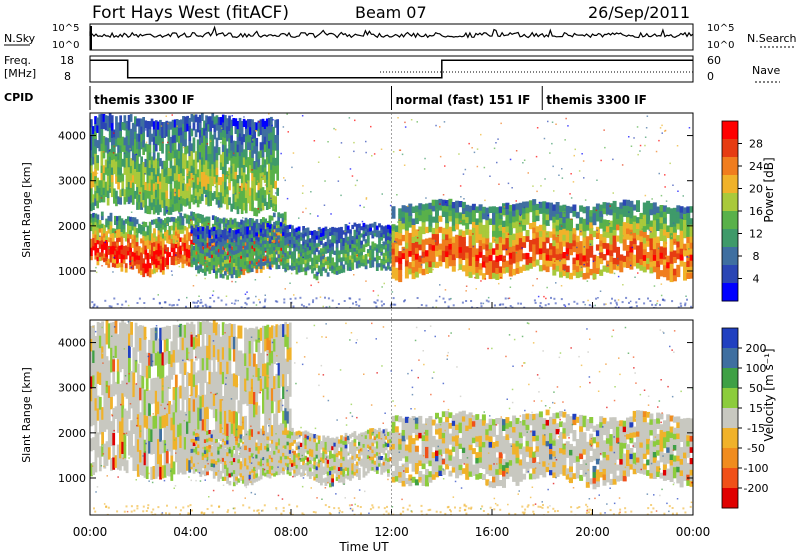 This screenshot has height=558, width=800. Describe the element at coordinates (756, 256) in the screenshot. I see `colorbar-tick-label: 8` at that location.